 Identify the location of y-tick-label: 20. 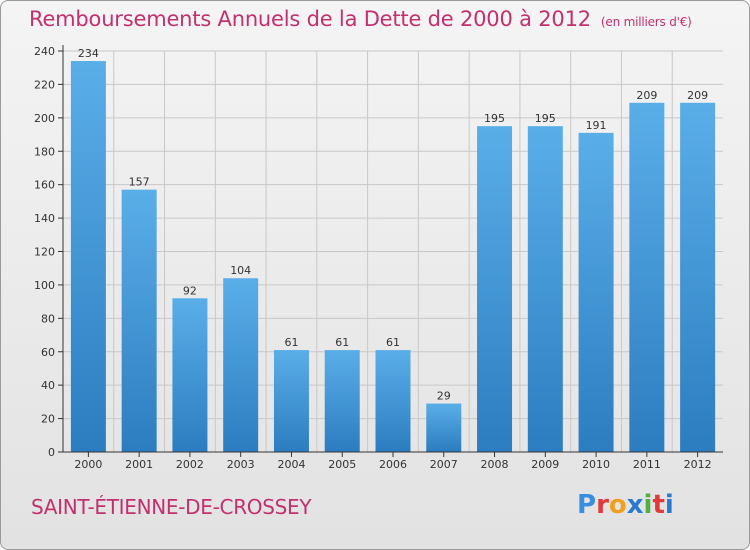
(48, 419).